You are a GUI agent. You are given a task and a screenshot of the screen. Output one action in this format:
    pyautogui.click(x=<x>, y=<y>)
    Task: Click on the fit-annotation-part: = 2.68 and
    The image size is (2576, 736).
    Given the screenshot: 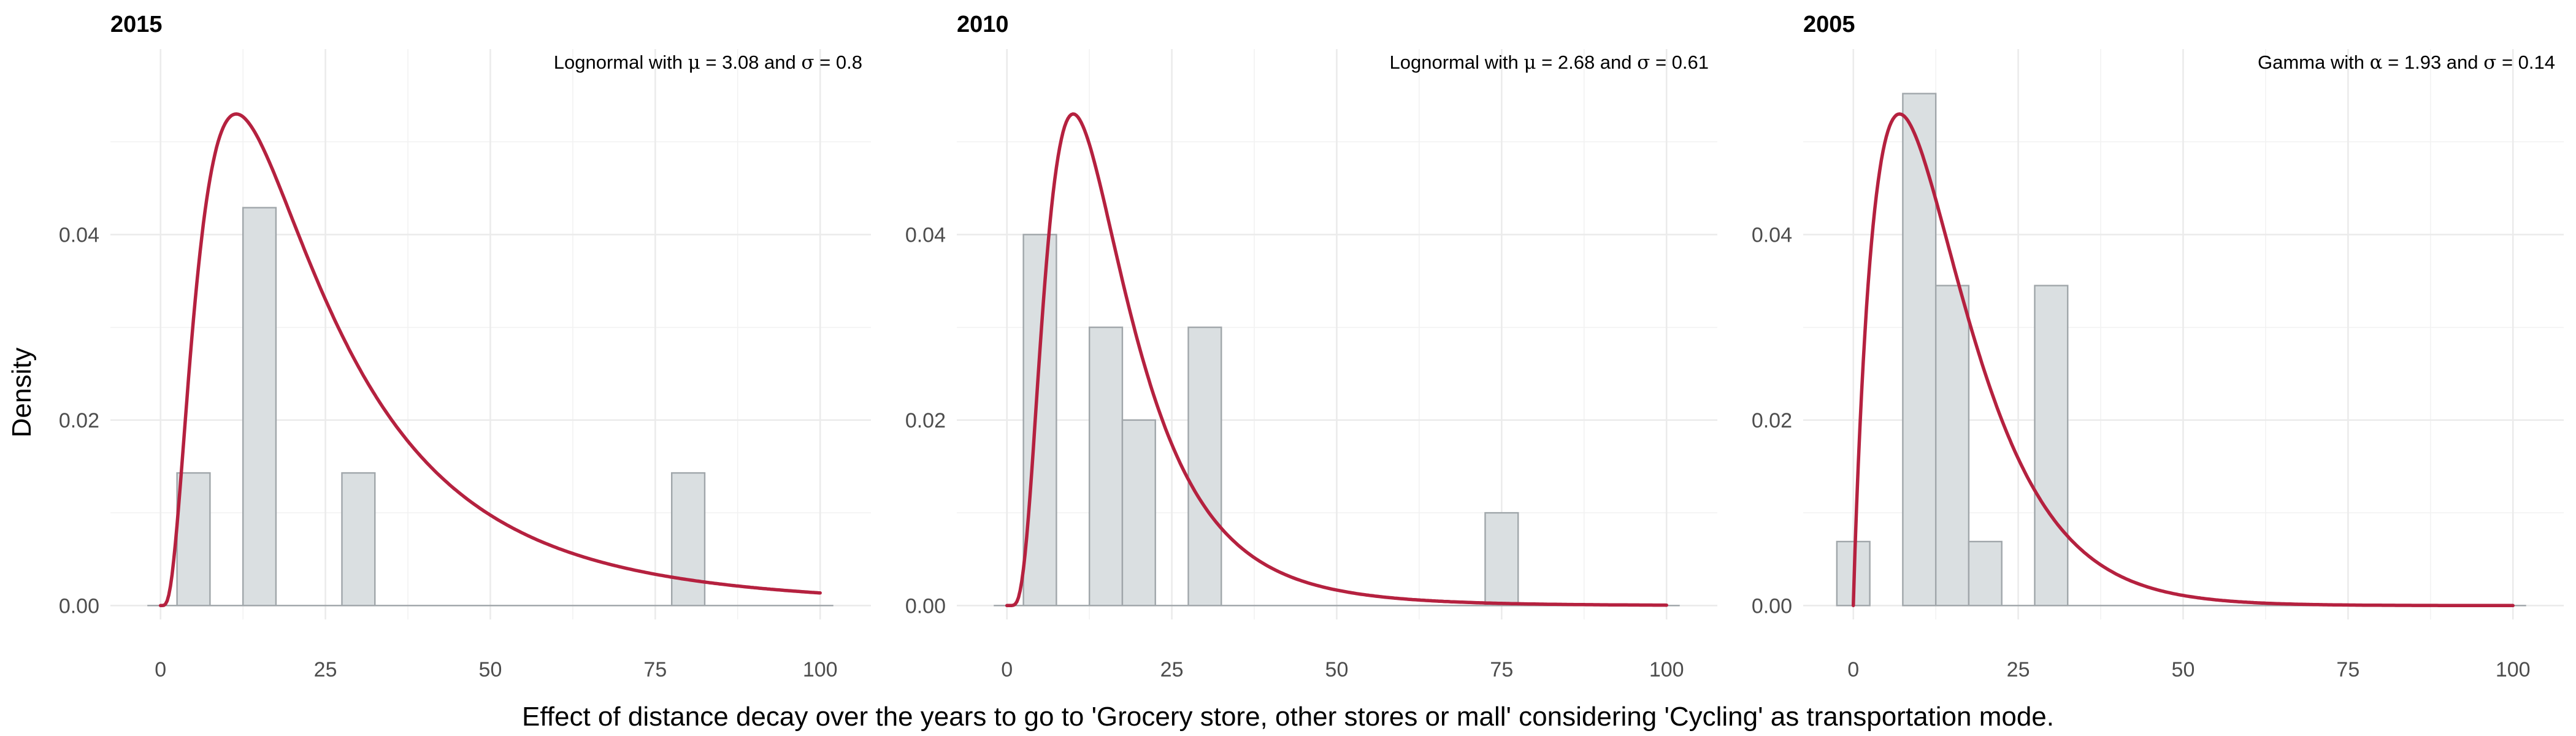 What is the action you would take?
    pyautogui.click(x=1587, y=62)
    